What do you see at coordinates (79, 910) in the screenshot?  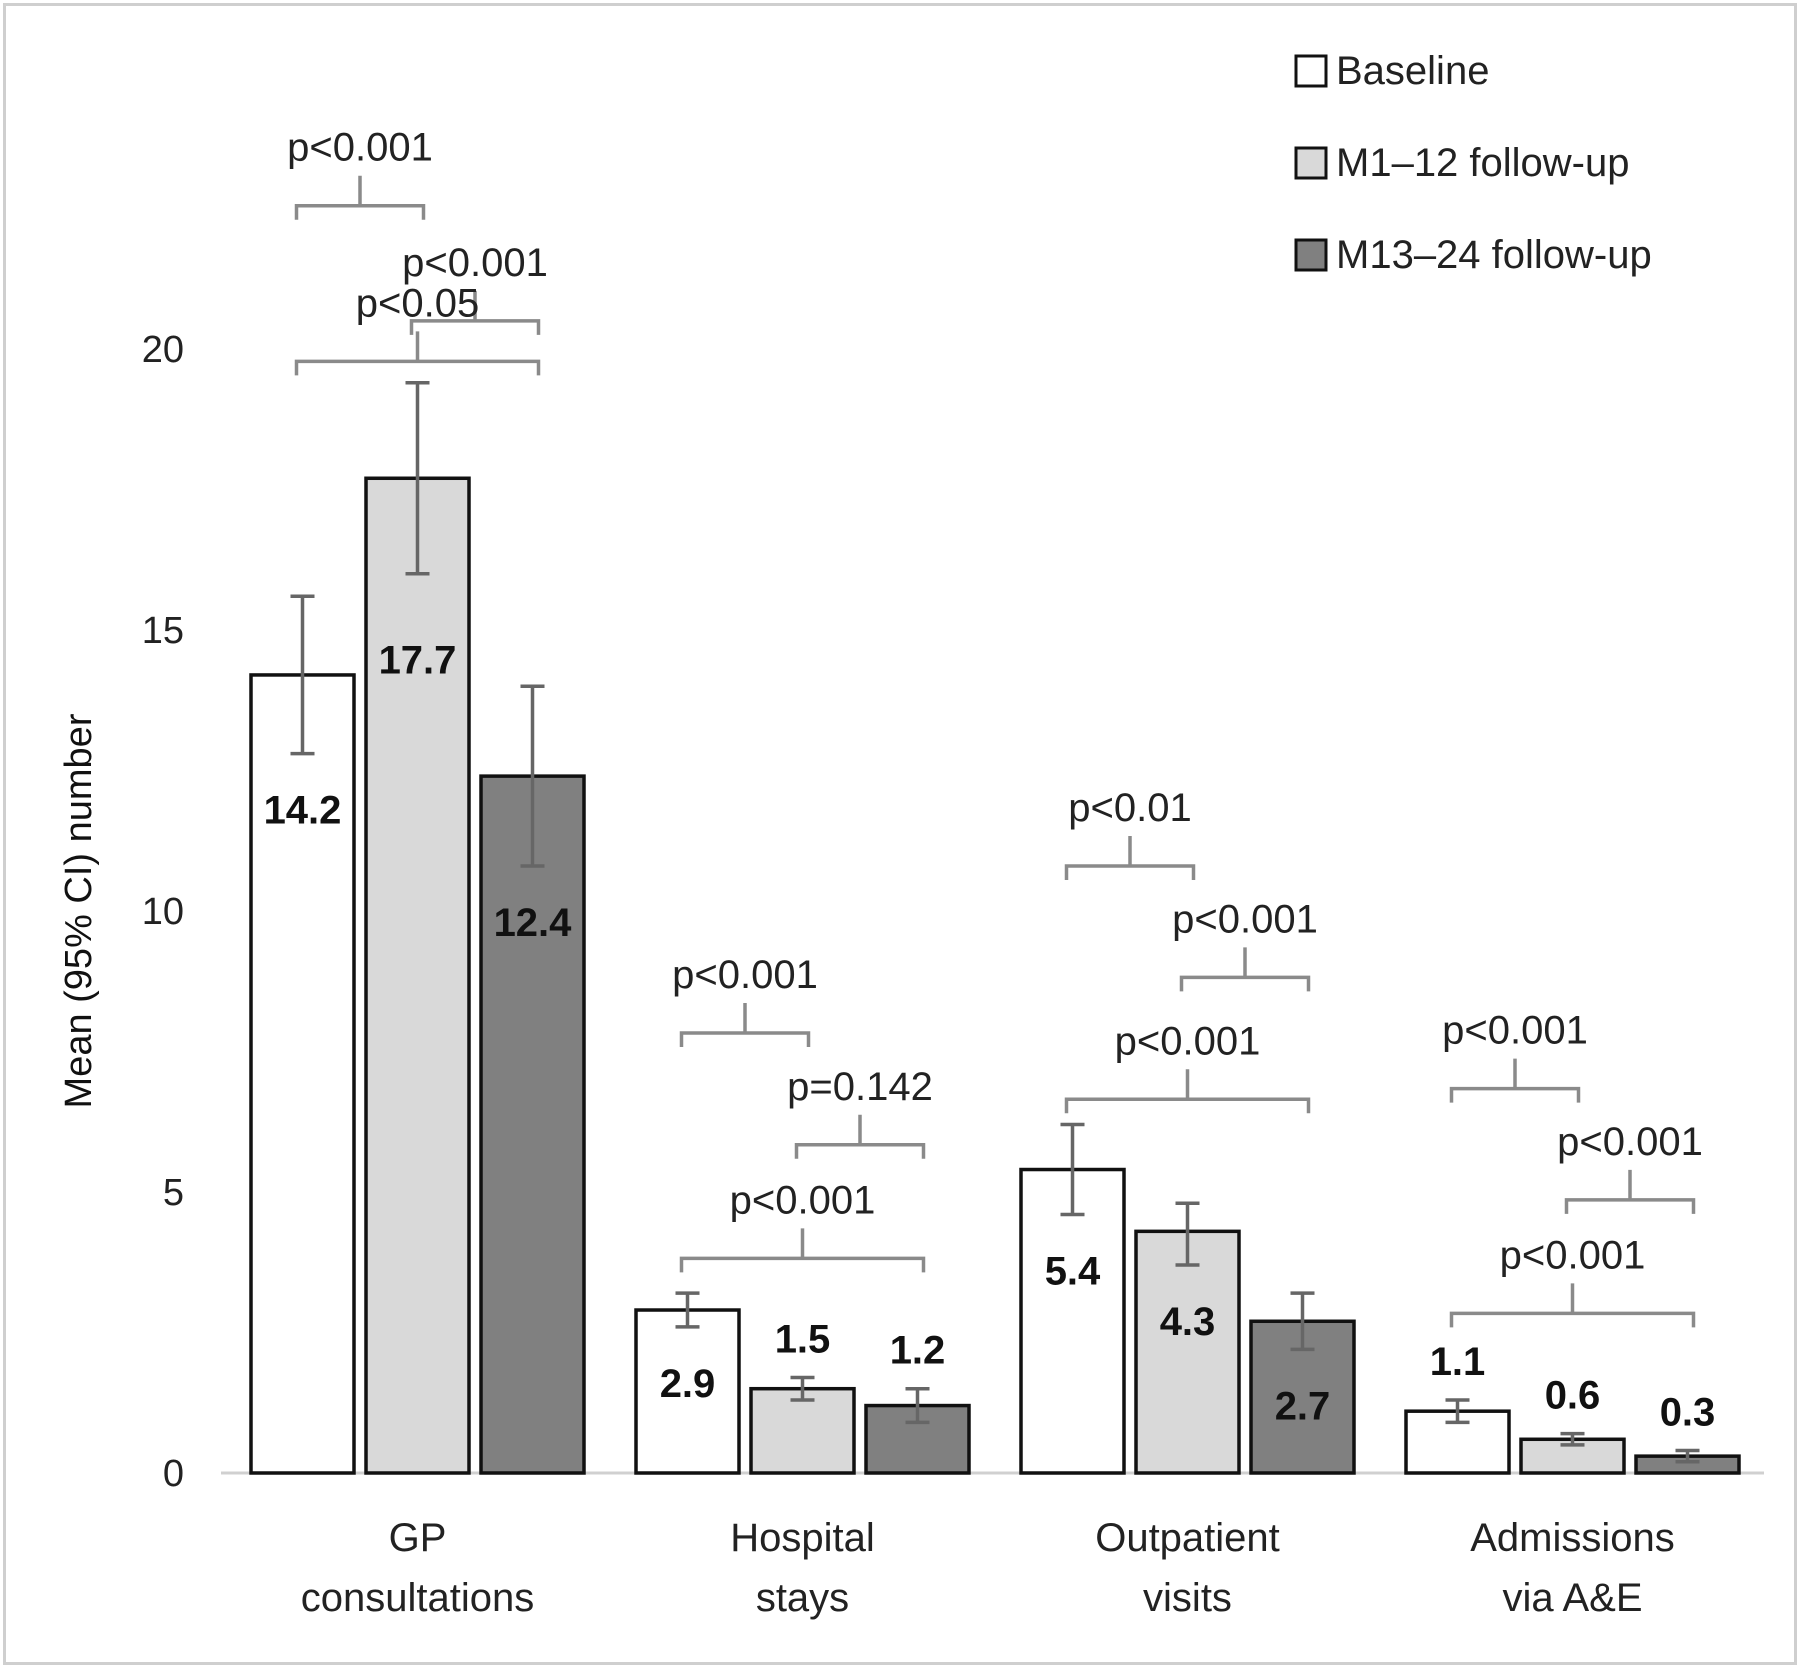 I see `y-axis-label: Mean (95% CI) number` at bounding box center [79, 910].